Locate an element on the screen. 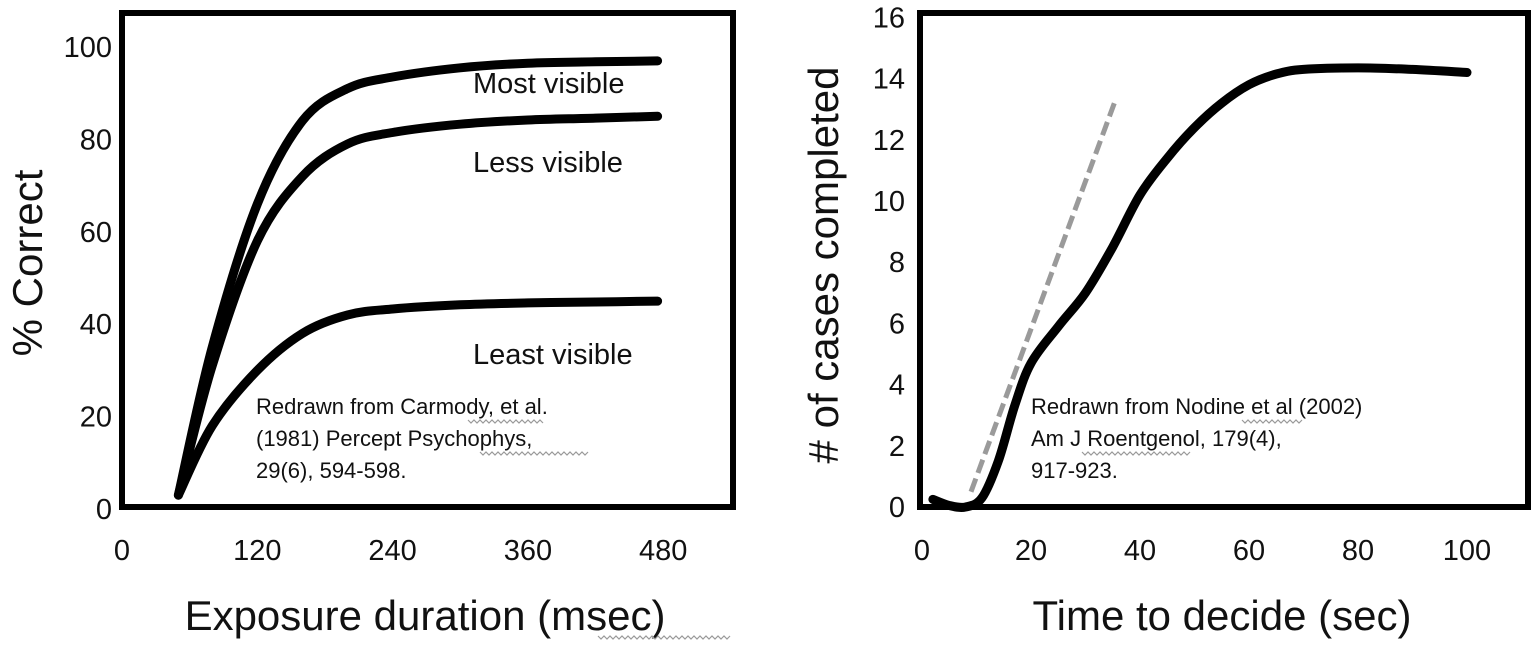 The height and width of the screenshot is (646, 1539). right-y-ticks: 0 2 4 6 8 10 12 14 16 is located at coordinates (889, 263).